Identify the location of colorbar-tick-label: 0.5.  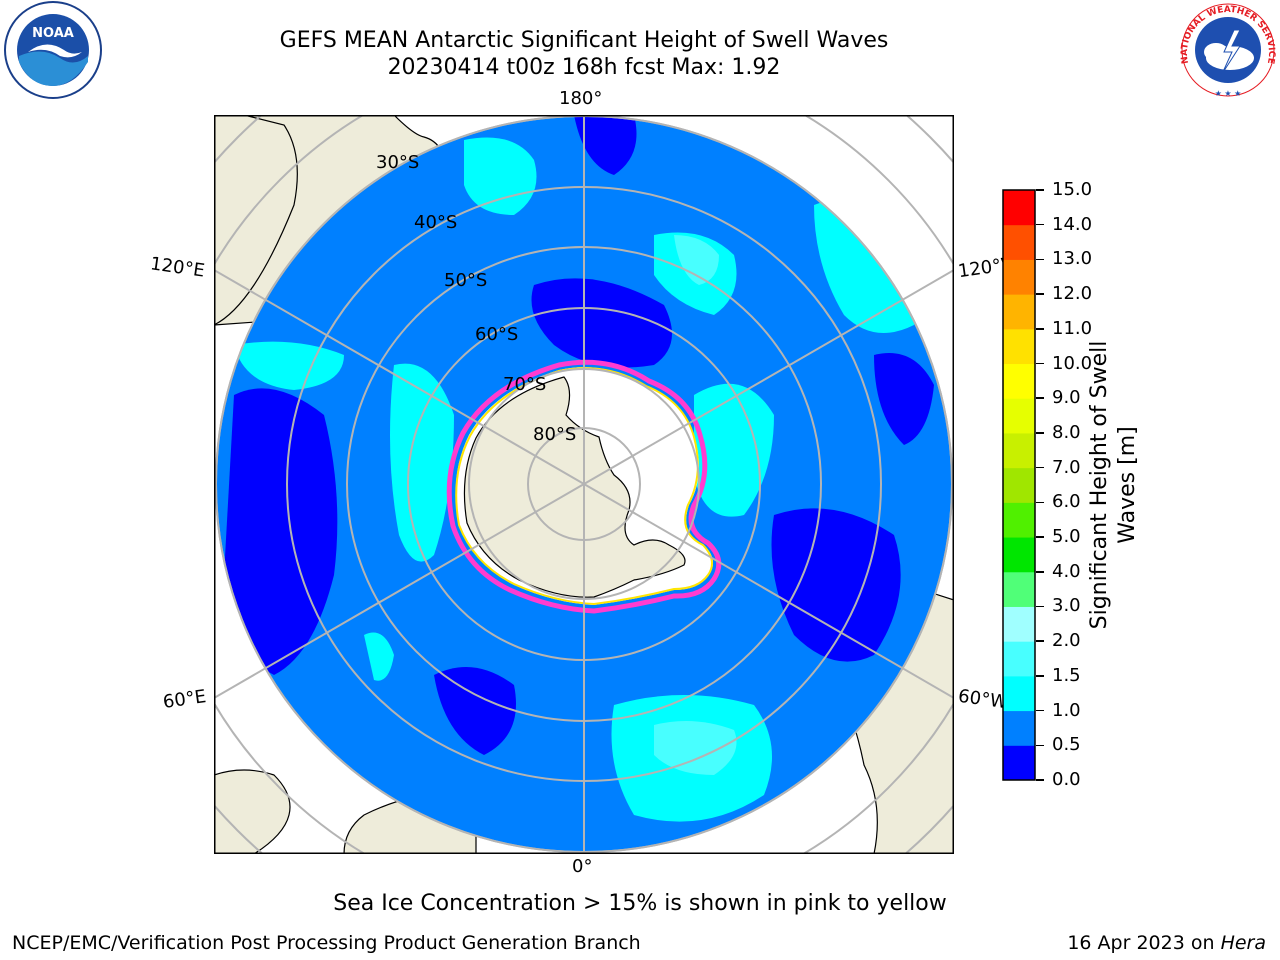
(1066, 745).